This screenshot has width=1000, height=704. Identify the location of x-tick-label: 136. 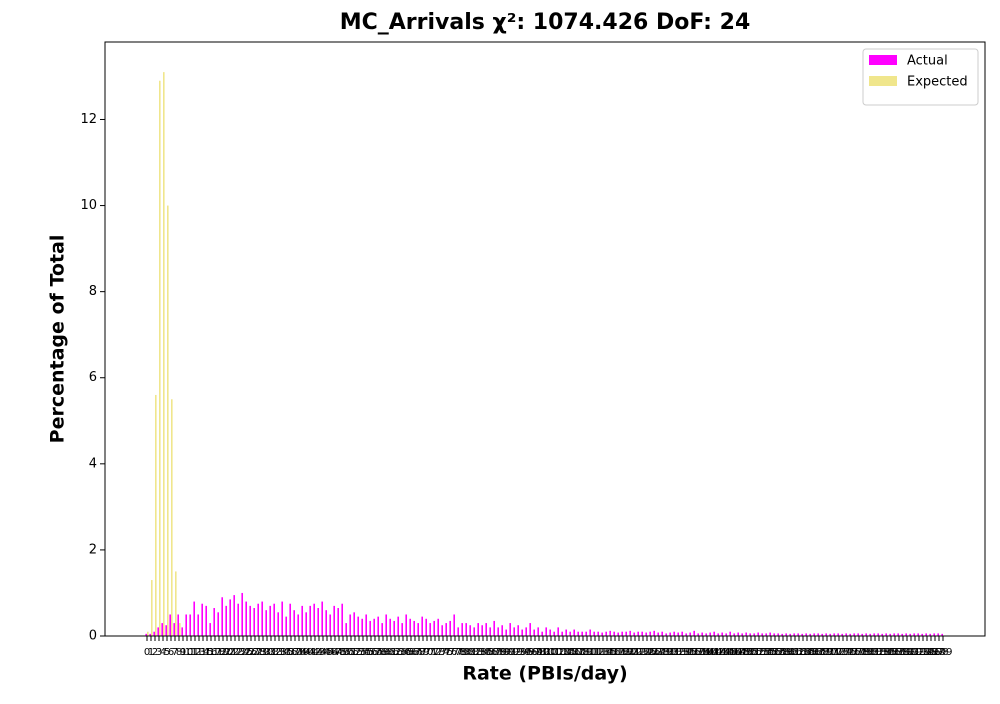
(690, 652).